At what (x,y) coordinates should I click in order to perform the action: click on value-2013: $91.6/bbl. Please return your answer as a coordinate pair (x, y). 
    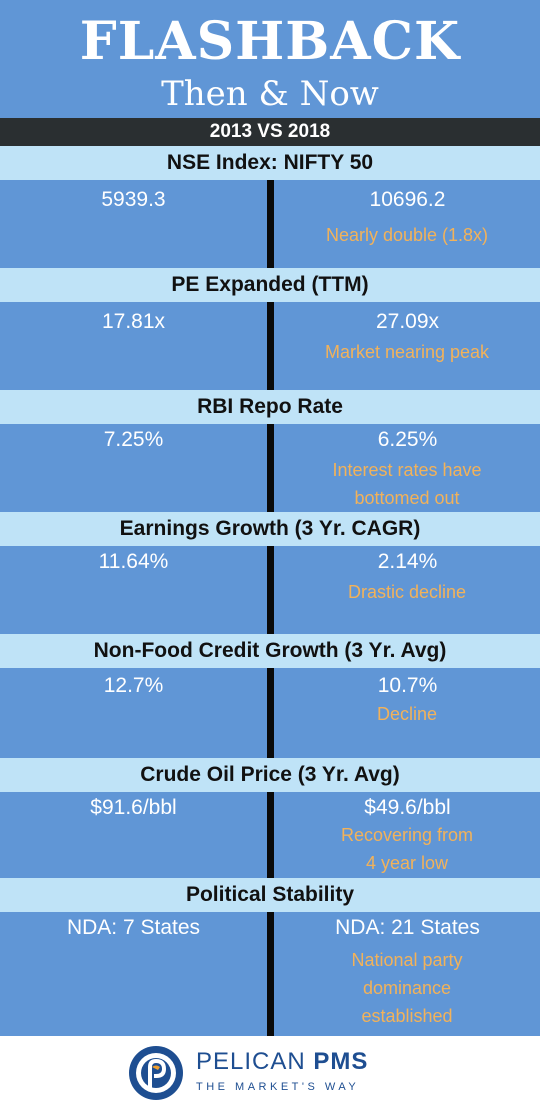
    Looking at the image, I should click on (133, 807).